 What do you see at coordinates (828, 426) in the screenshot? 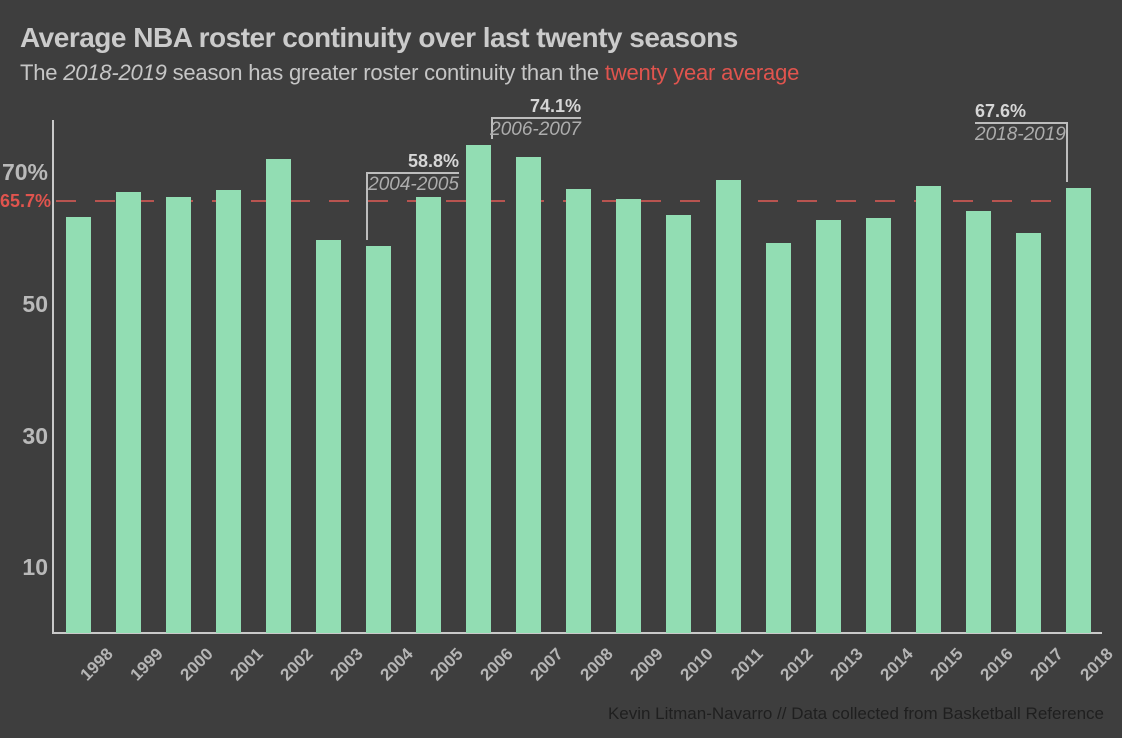
I see `bar-2013` at bounding box center [828, 426].